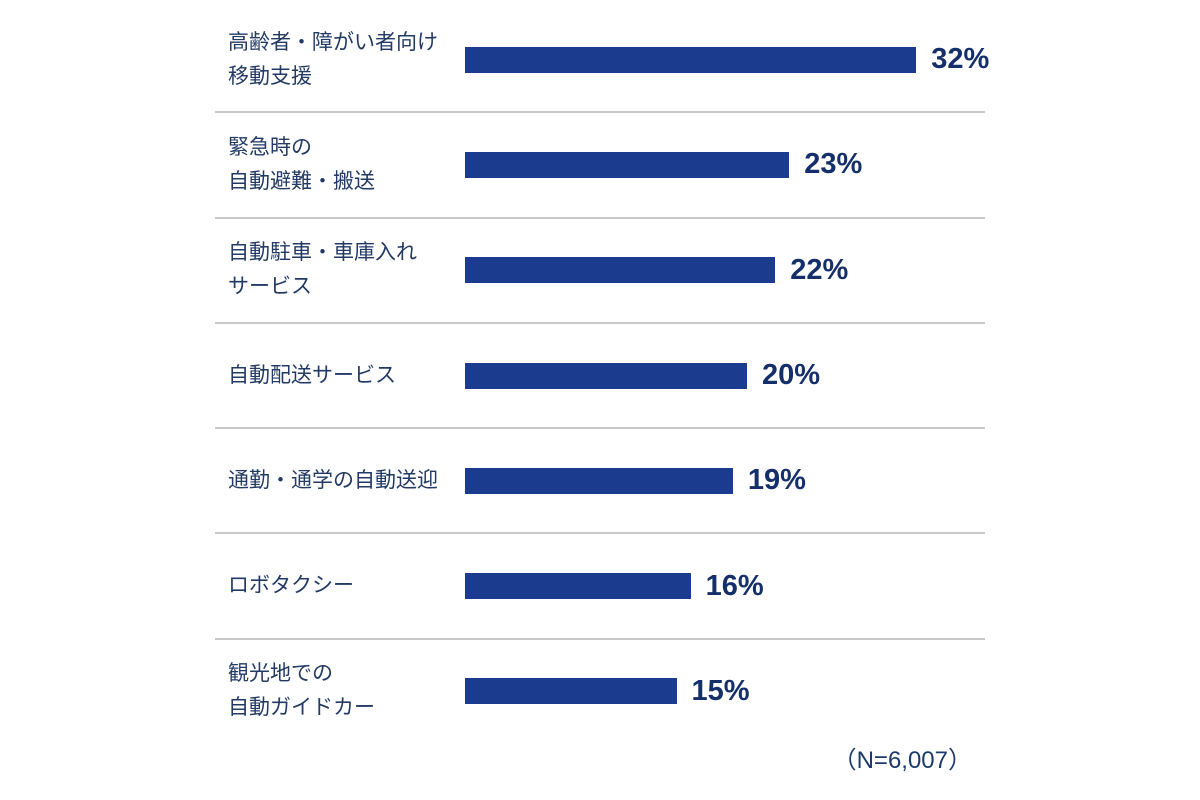 The width and height of the screenshot is (1200, 800). I want to click on value-label: 15%, so click(720, 690).